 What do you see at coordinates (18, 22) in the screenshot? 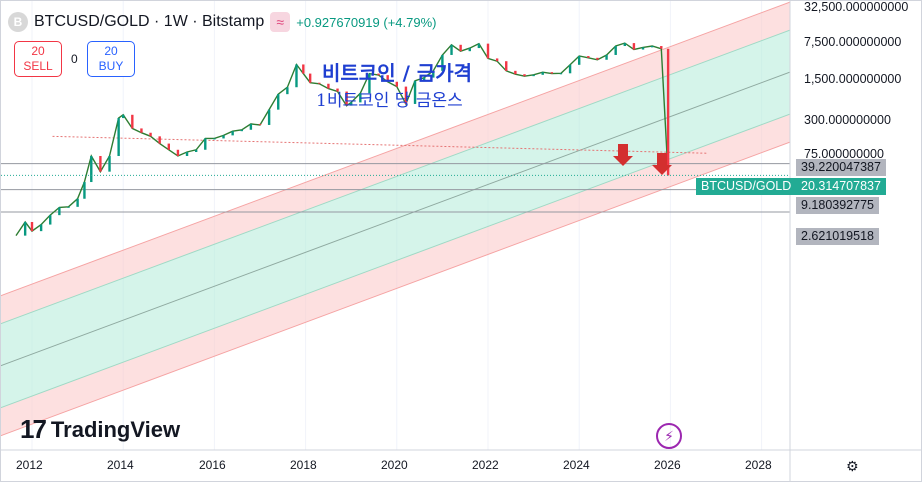
I see `bitcoin-logo-icon: B` at bounding box center [18, 22].